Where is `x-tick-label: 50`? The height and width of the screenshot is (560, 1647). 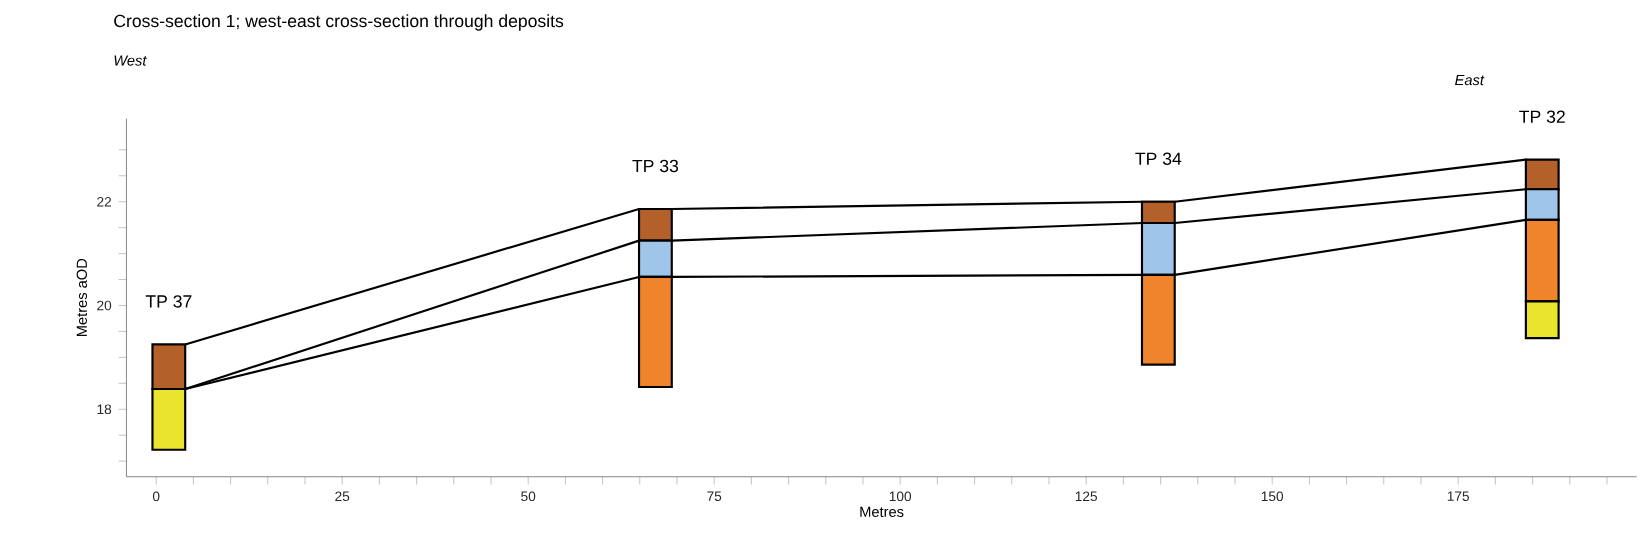 x-tick-label: 50 is located at coordinates (528, 496).